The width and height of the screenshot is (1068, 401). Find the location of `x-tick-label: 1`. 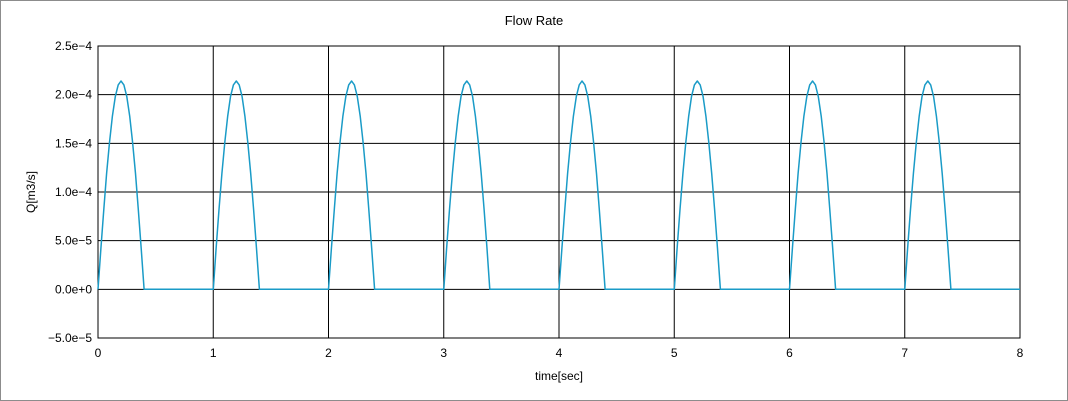

x-tick-label: 1 is located at coordinates (213, 353).